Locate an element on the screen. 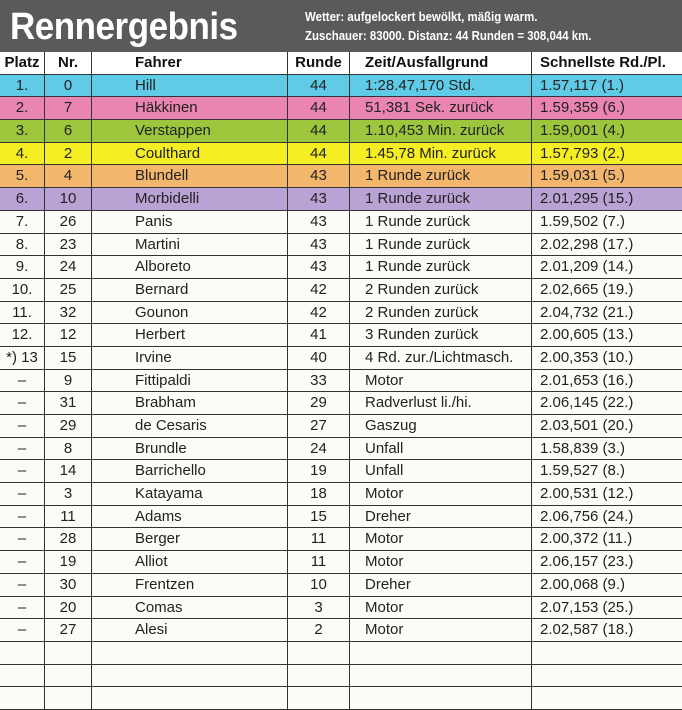  column-header-nr: Nr. is located at coordinates (68, 63).